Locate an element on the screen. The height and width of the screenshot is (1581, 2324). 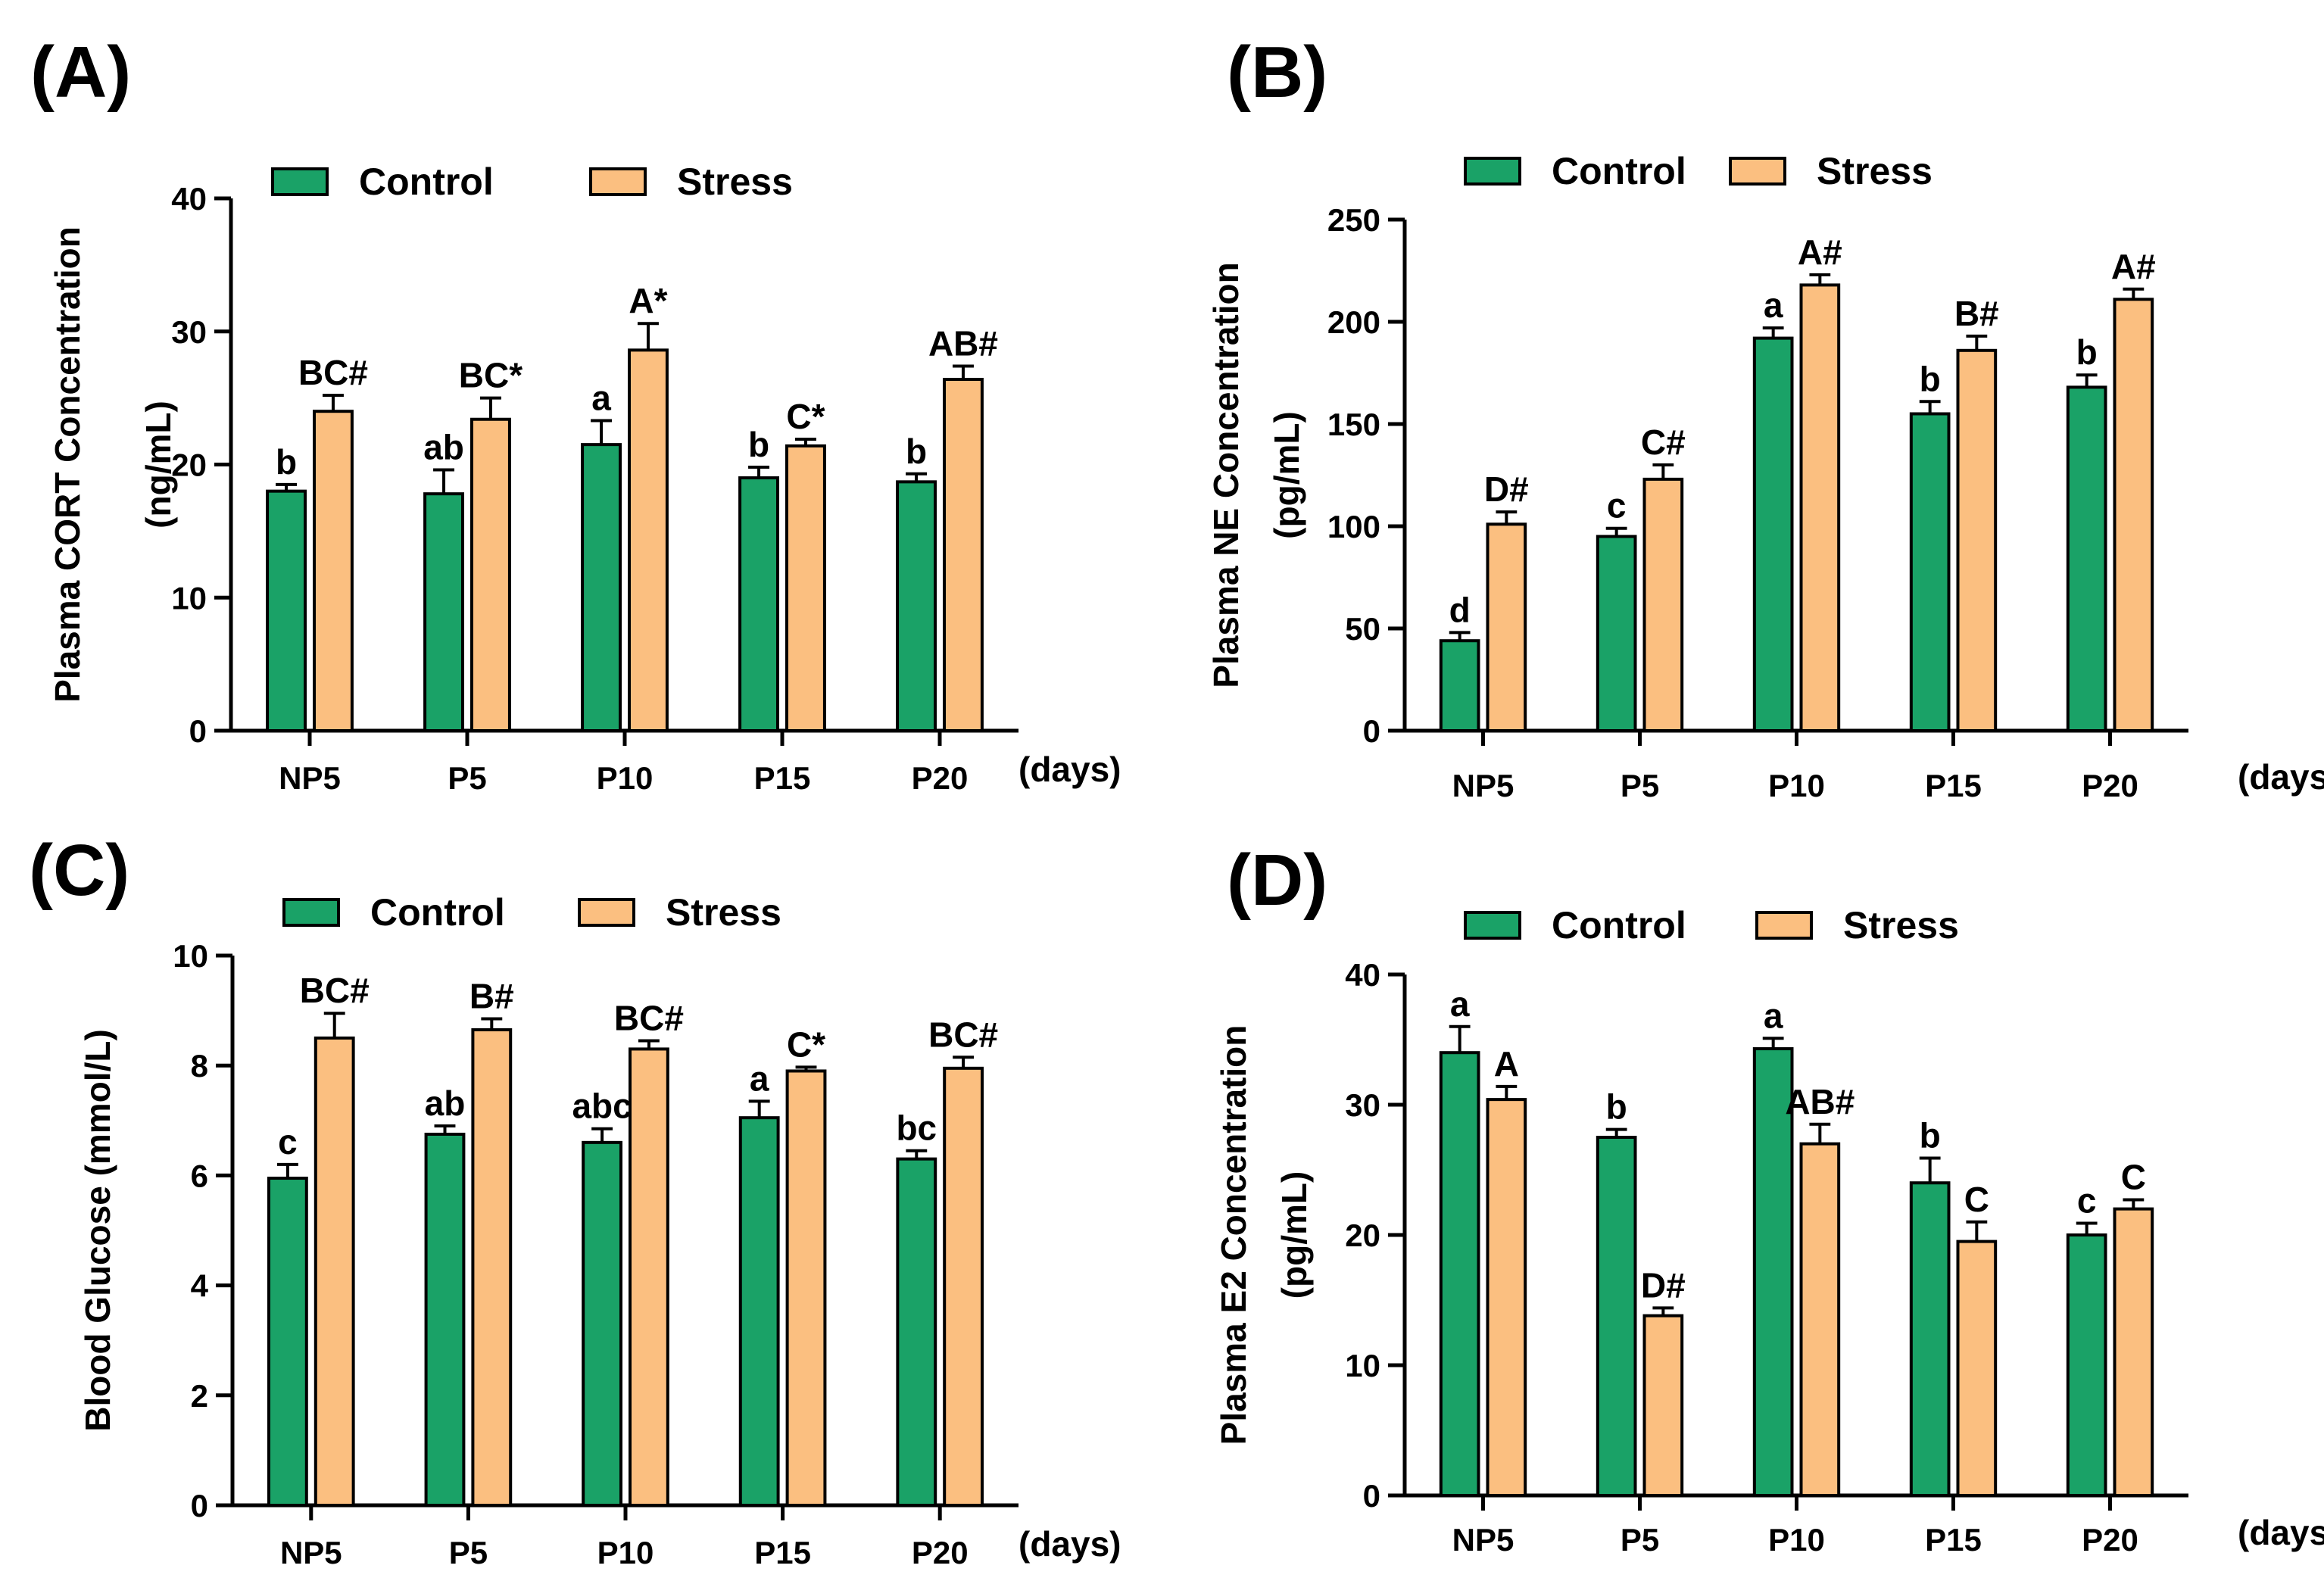
panel-d-ytick-label: 0 is located at coordinates (1371, 1496).